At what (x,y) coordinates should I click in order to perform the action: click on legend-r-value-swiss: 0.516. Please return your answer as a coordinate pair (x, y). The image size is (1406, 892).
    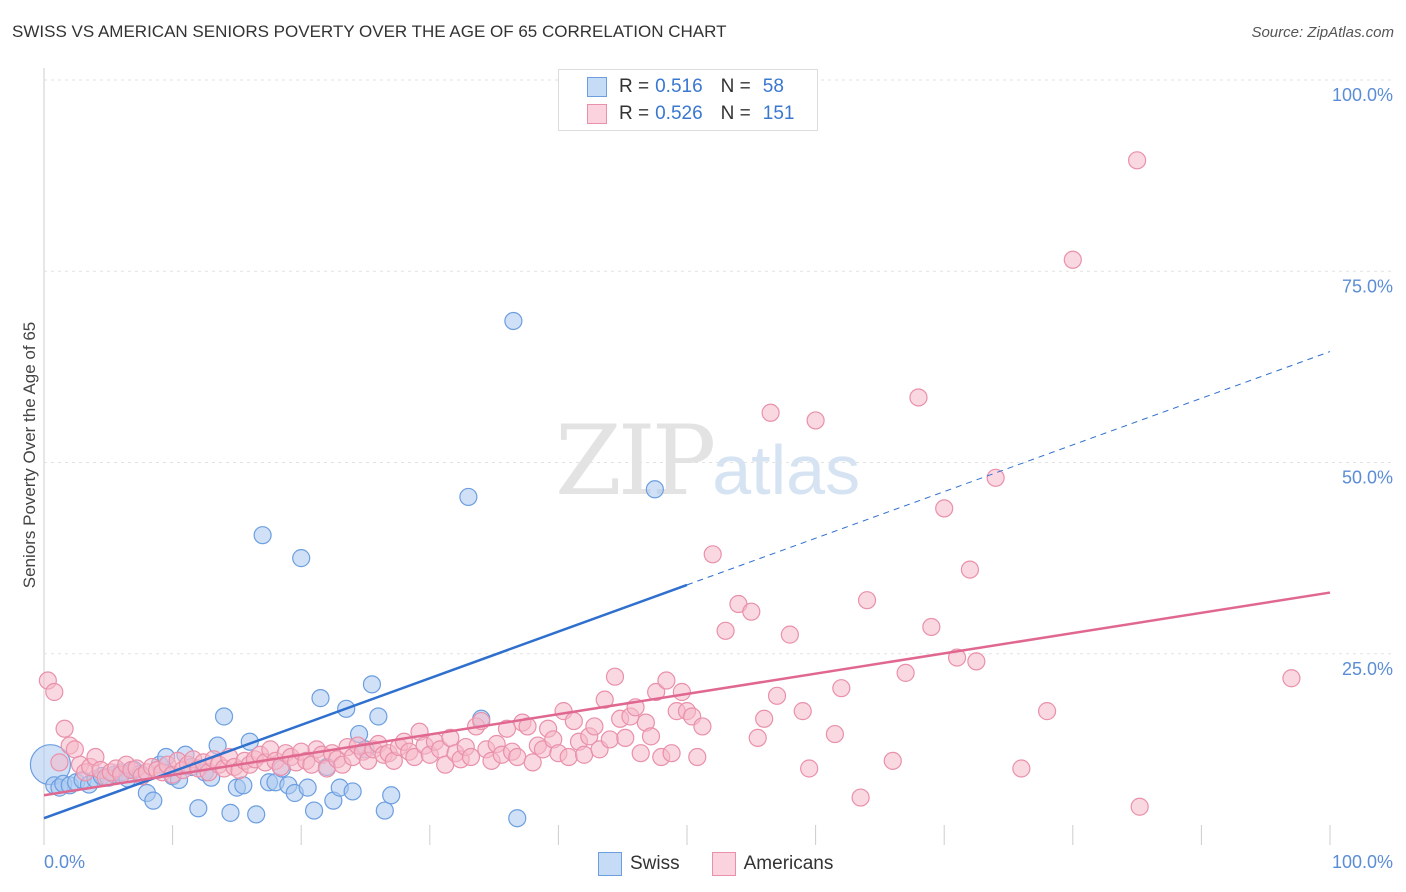
    Looking at the image, I should click on (679, 86).